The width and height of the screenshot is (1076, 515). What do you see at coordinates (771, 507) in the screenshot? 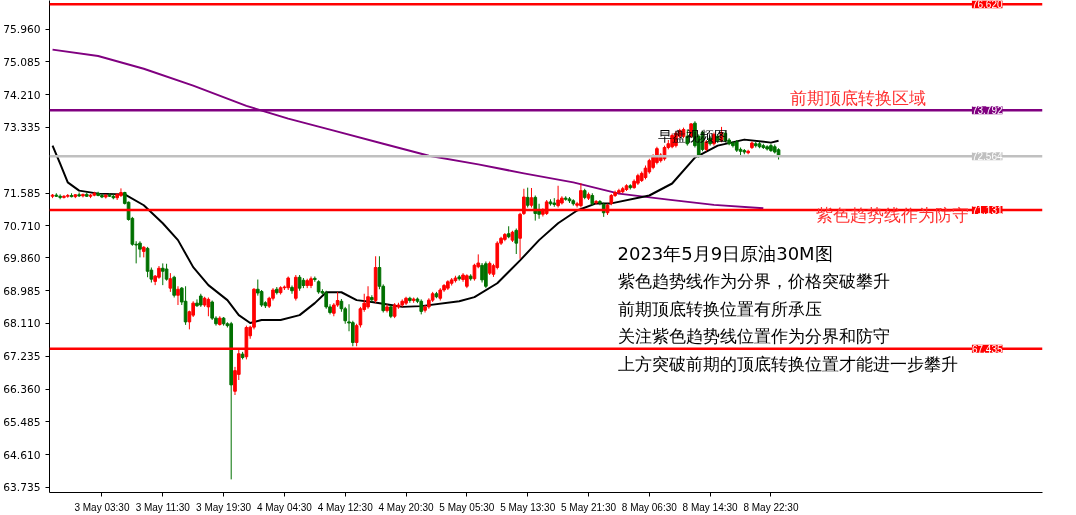
I see `x-tick-label: 8 May 22:30` at bounding box center [771, 507].